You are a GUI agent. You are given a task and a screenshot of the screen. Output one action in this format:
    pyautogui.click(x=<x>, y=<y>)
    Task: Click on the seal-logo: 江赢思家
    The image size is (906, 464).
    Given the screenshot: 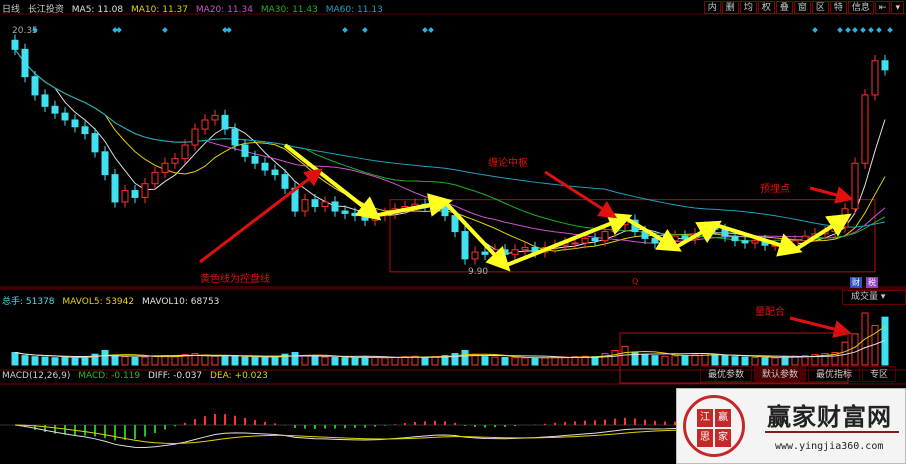 What is the action you would take?
    pyautogui.click(x=714, y=426)
    